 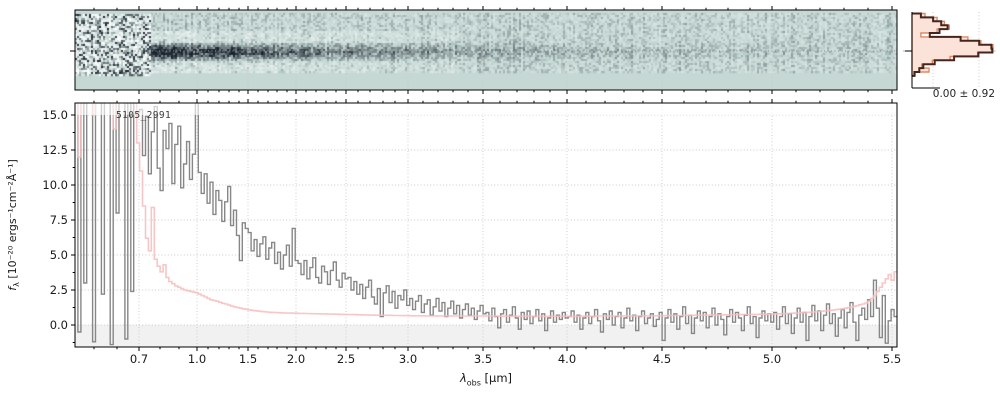 I want to click on y-tick-label: 10.0, so click(x=55, y=185).